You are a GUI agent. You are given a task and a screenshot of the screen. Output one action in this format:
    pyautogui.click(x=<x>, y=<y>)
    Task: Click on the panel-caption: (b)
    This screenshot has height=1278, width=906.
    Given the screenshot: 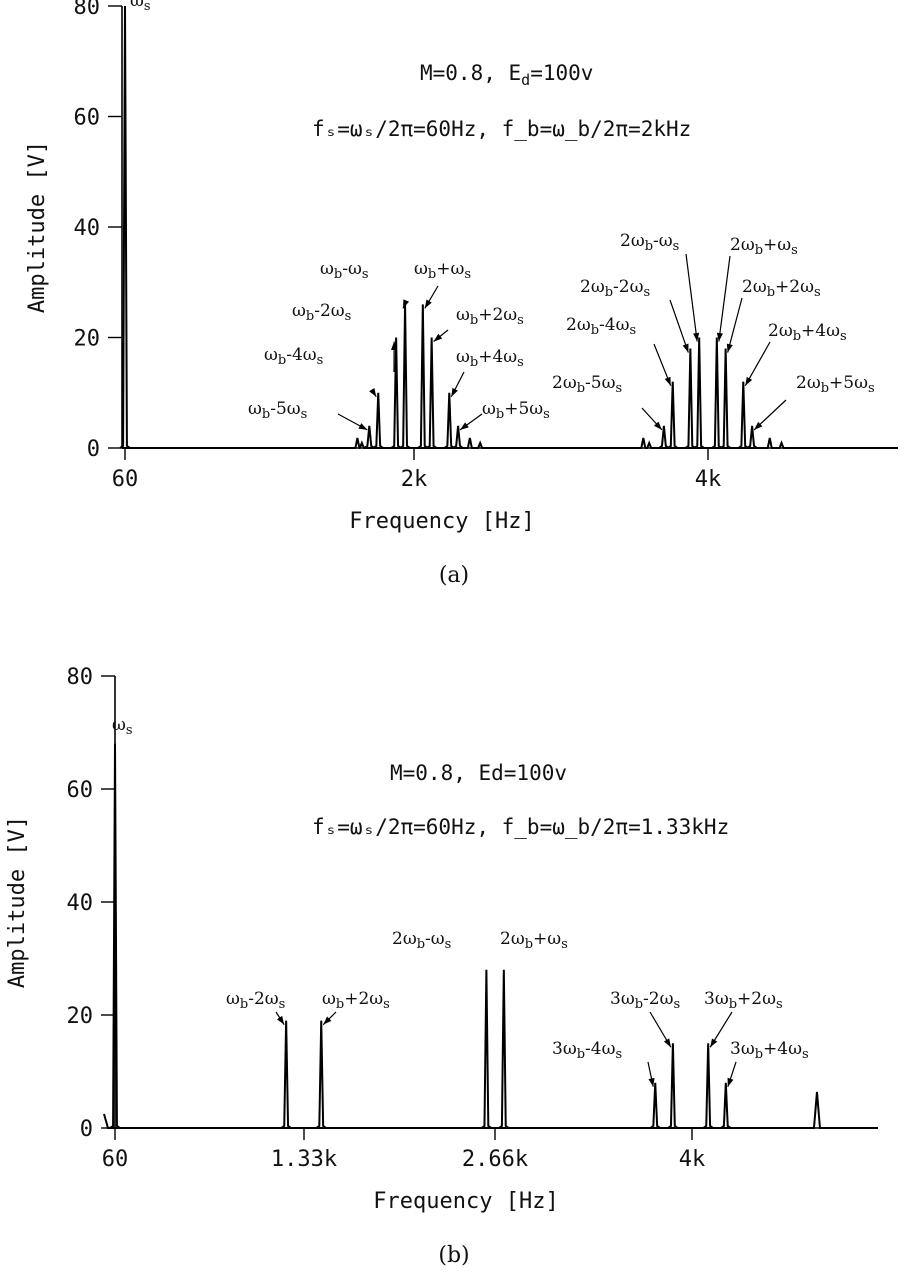 What is the action you would take?
    pyautogui.click(x=453, y=1255)
    